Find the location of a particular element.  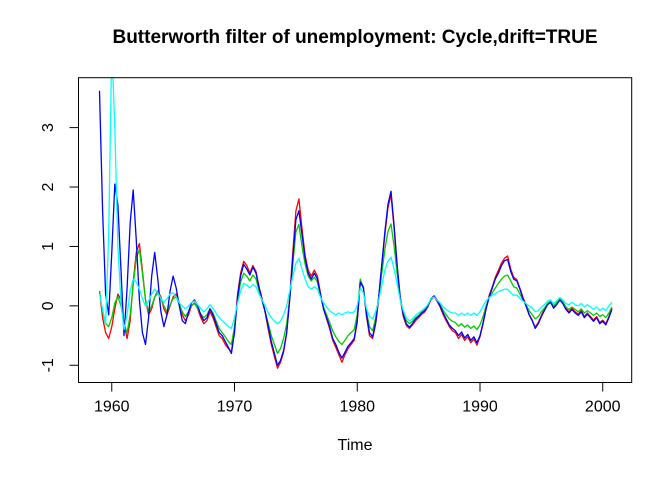

x-tick-label: 2000 is located at coordinates (603, 407).